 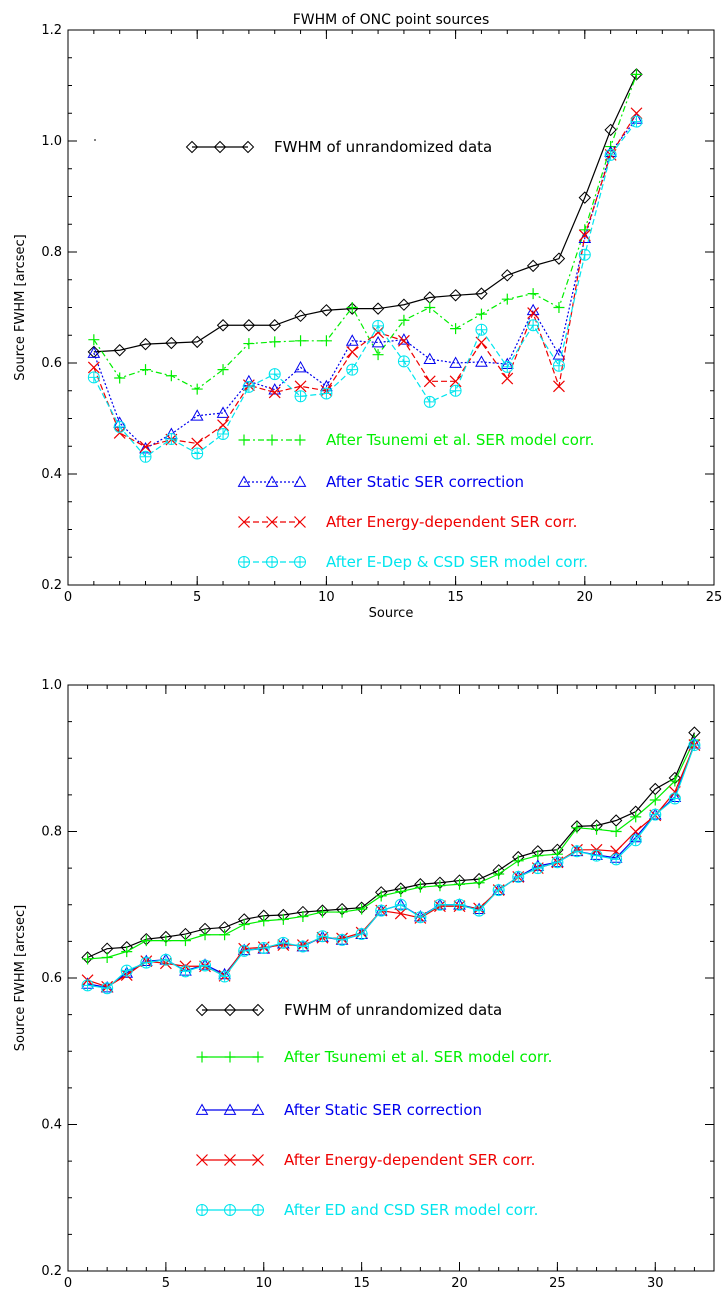 What do you see at coordinates (459, 1283) in the screenshot?
I see `x-tick-label: 20` at bounding box center [459, 1283].